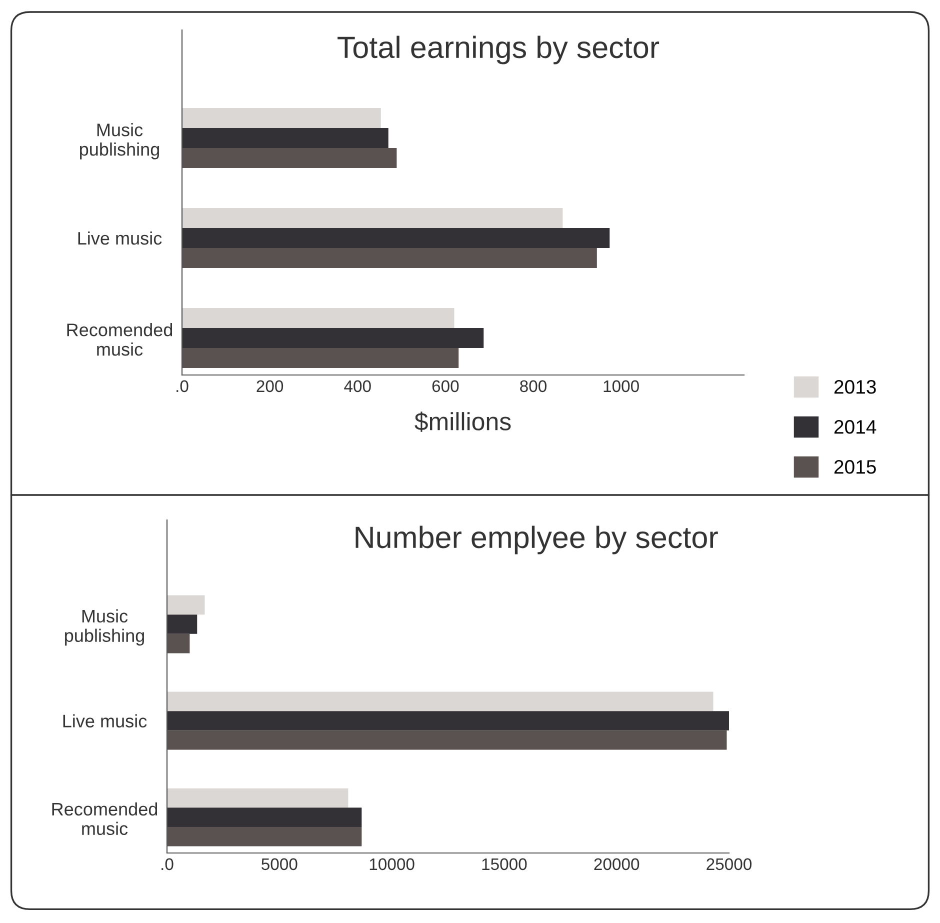  What do you see at coordinates (504, 864) in the screenshot?
I see `x-tick-label: 15000` at bounding box center [504, 864].